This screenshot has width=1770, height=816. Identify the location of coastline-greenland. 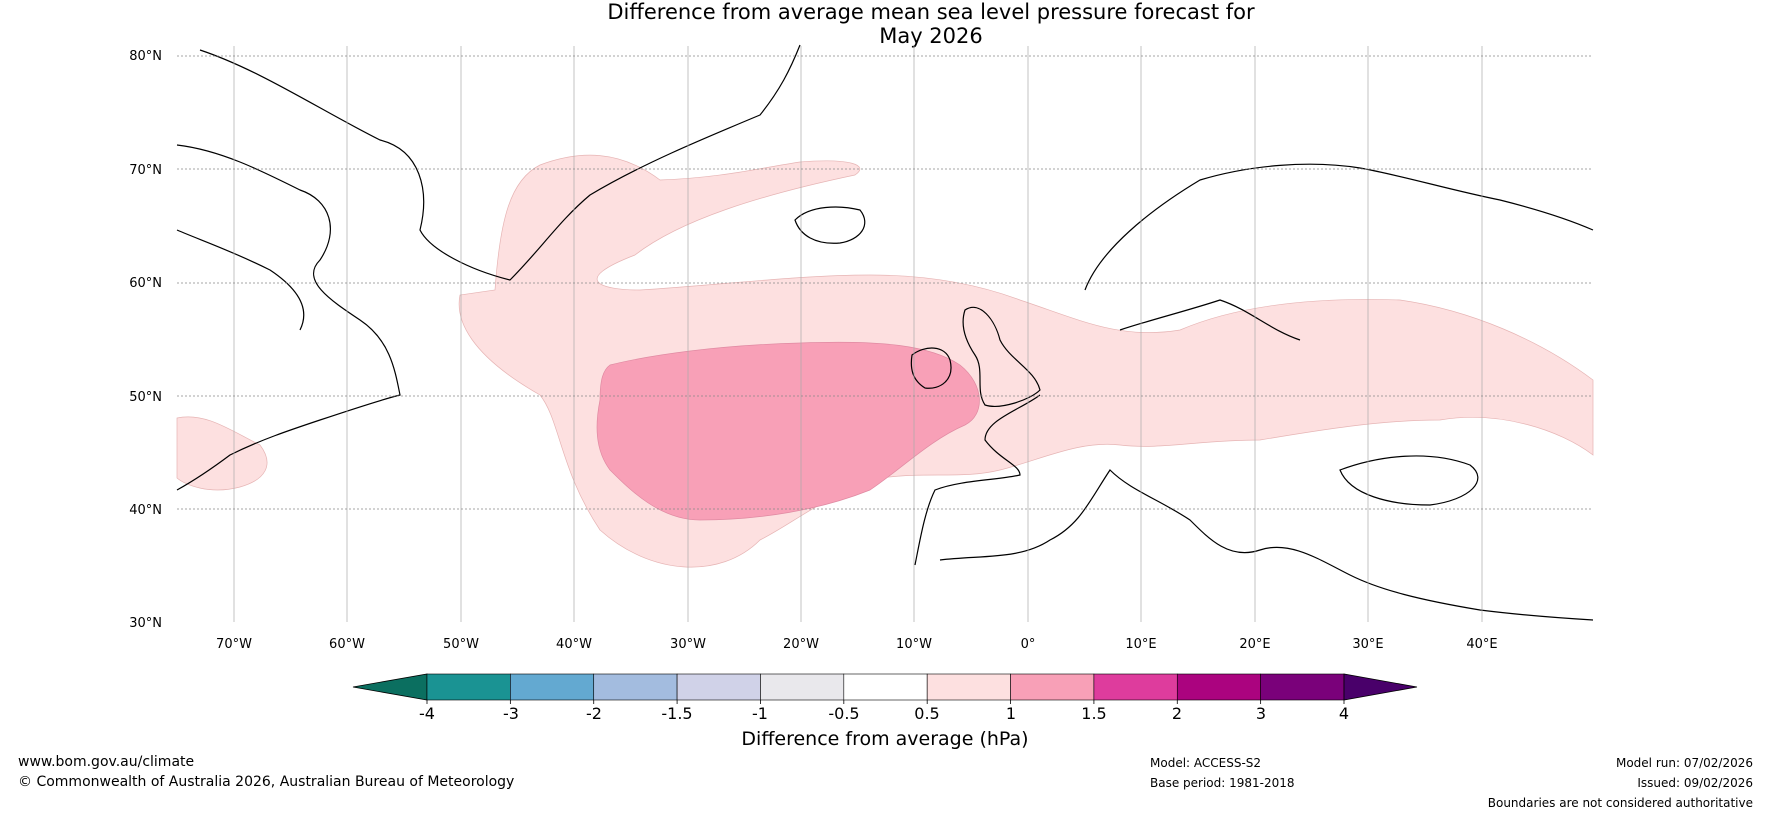
(500, 162).